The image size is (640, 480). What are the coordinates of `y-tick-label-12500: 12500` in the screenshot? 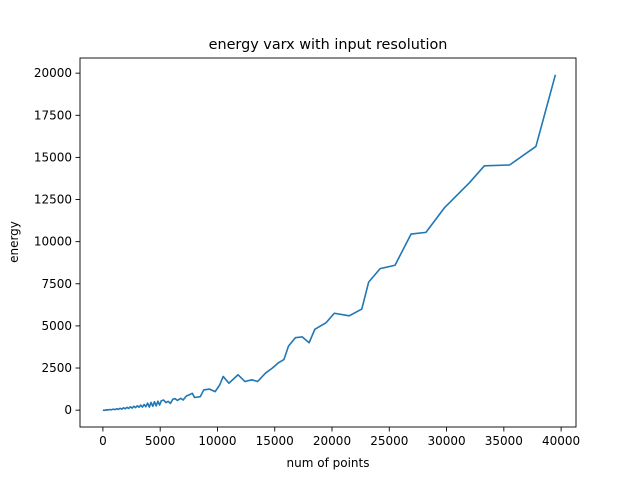 It's located at (53, 200).